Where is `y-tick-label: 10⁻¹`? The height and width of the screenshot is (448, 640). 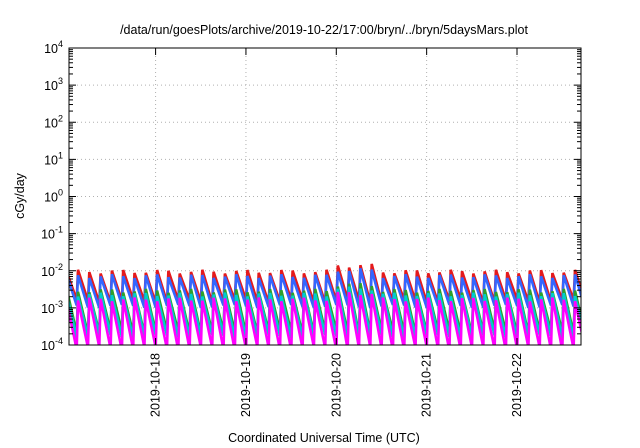 y-tick-label: 10⁻¹ is located at coordinates (52, 233).